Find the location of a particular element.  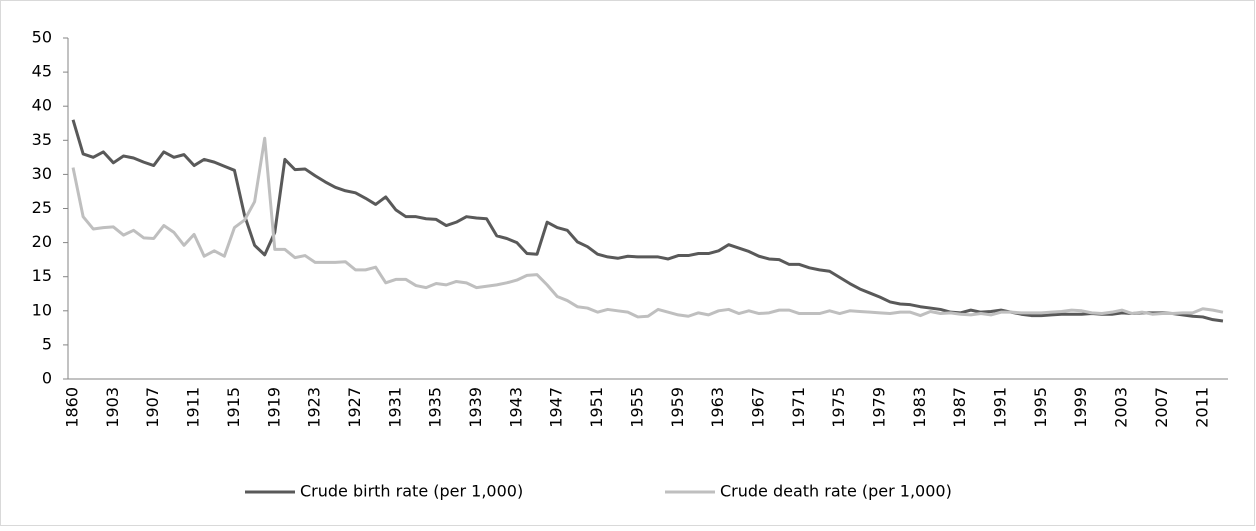

x-tick-label: 1860 is located at coordinates (72, 407).